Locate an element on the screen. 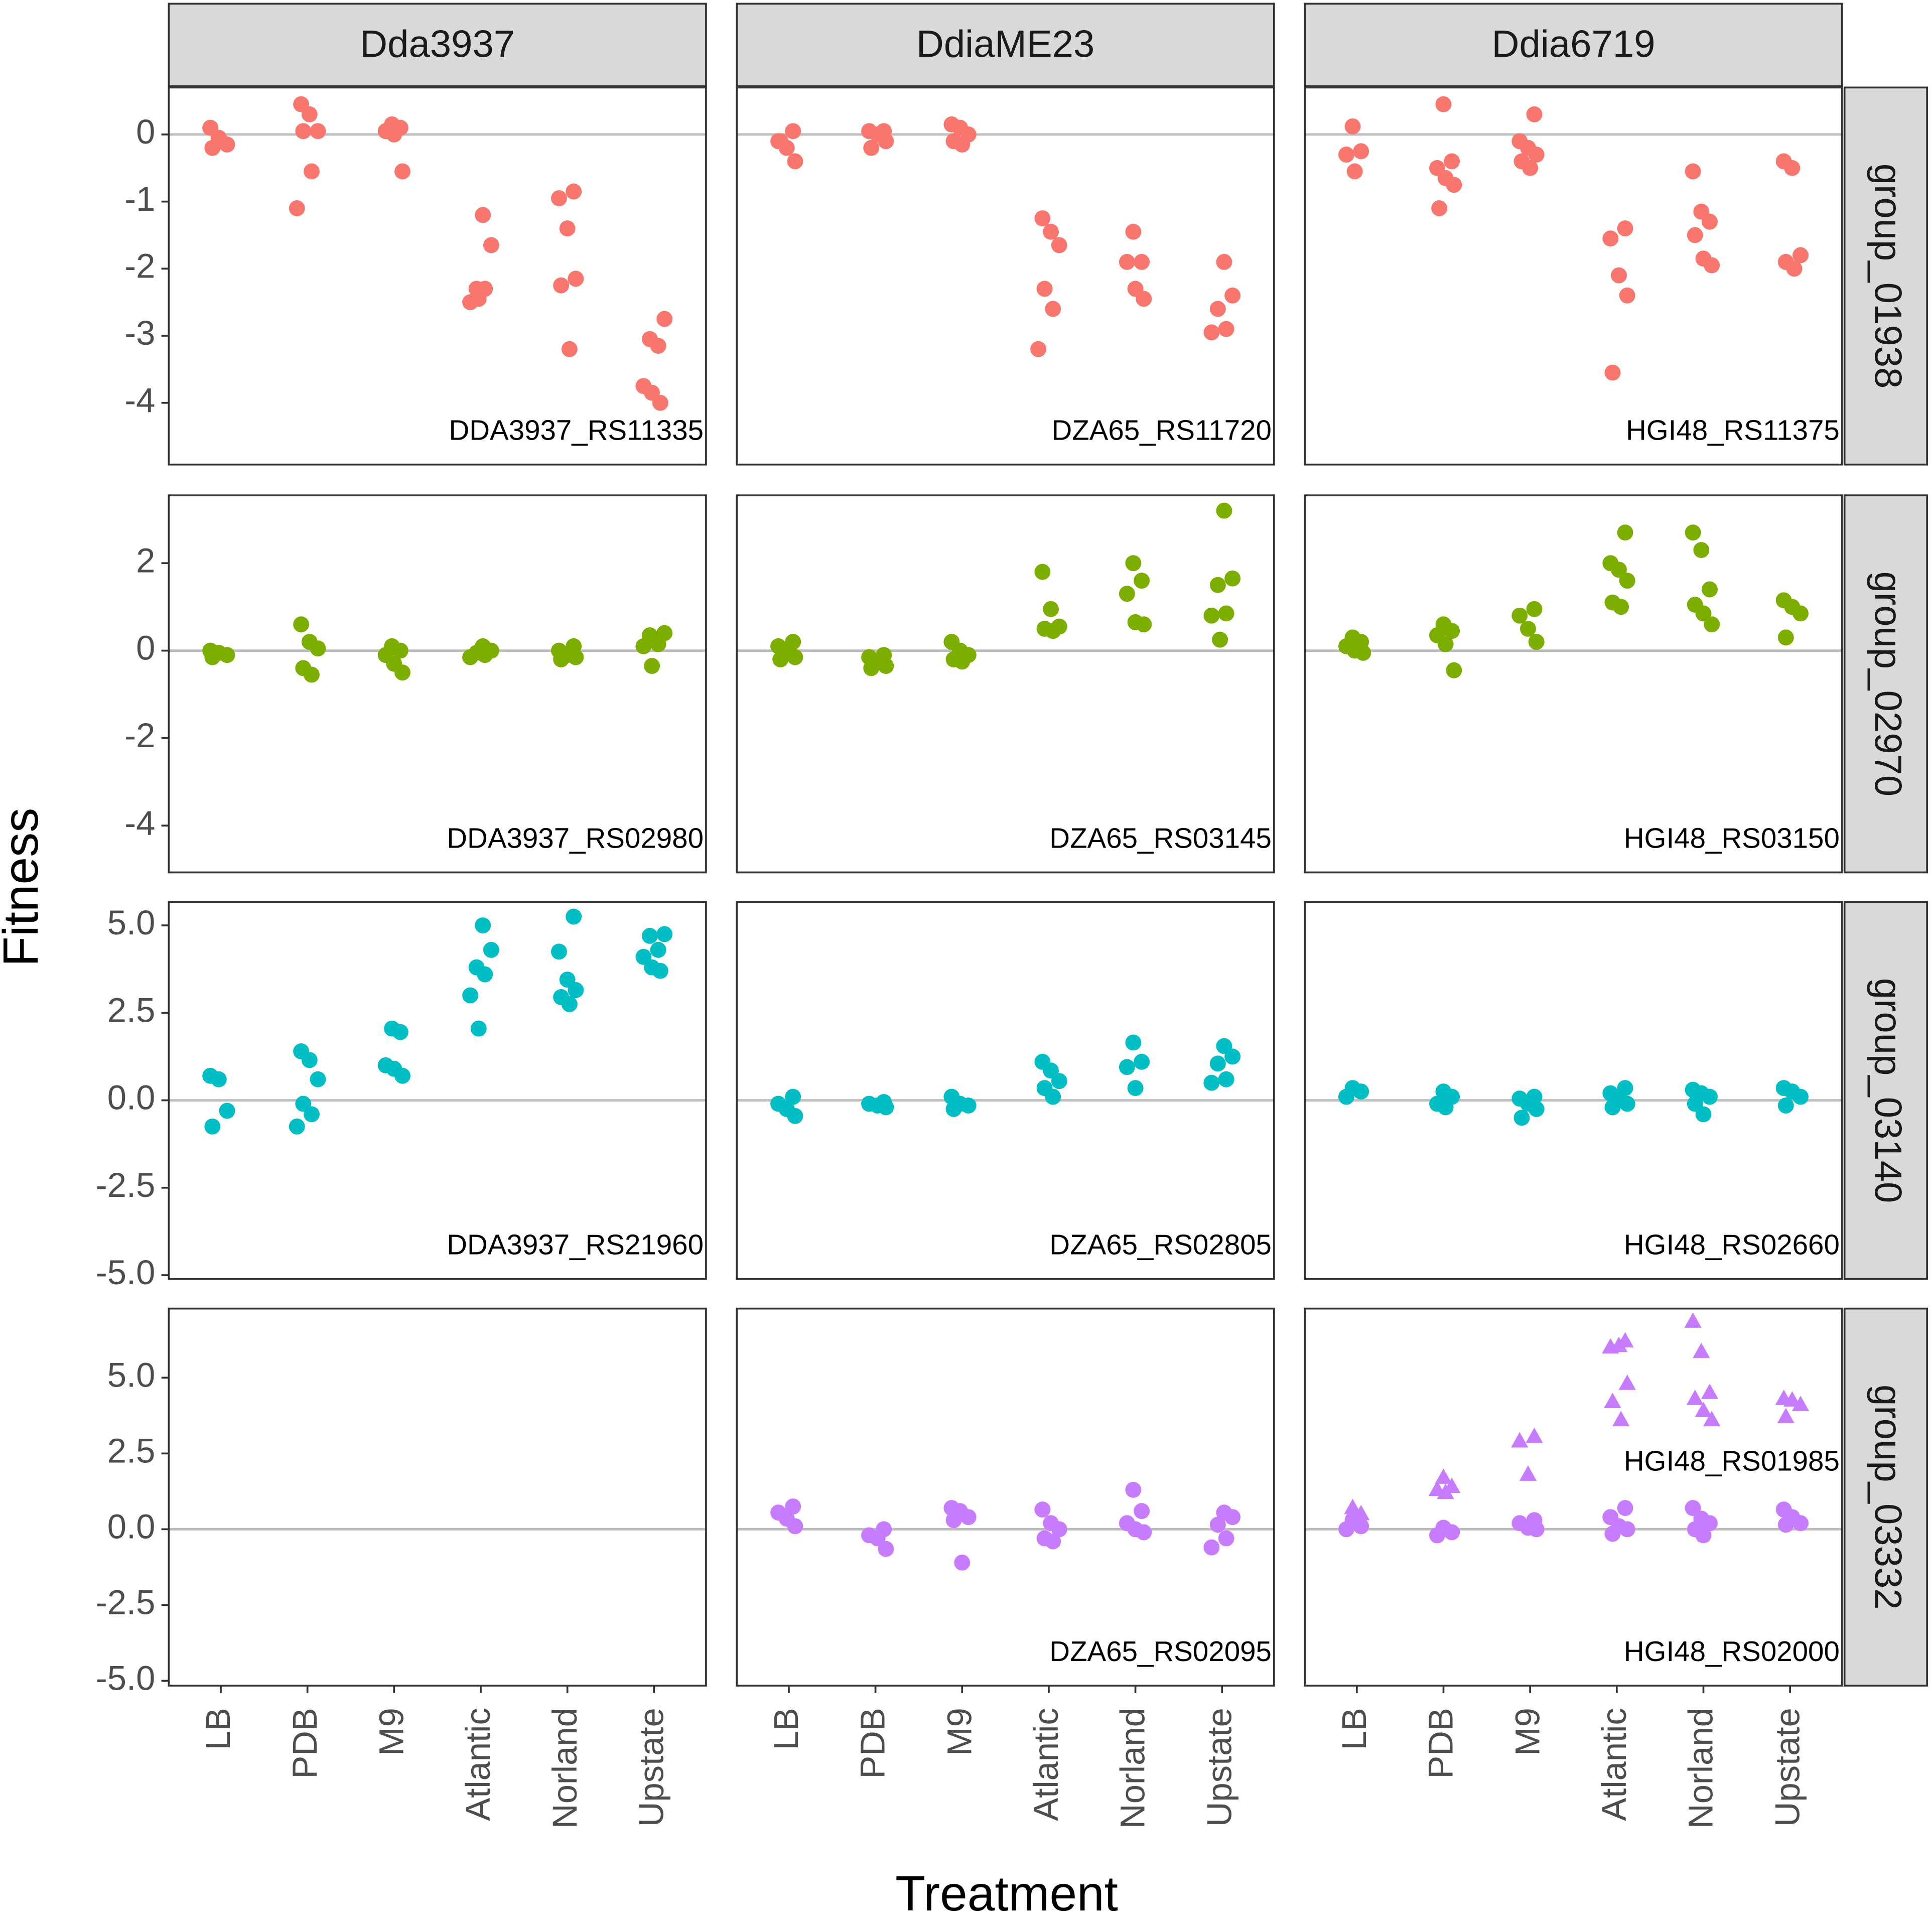  y-tick-label: -5.0 is located at coordinates (126, 1678).